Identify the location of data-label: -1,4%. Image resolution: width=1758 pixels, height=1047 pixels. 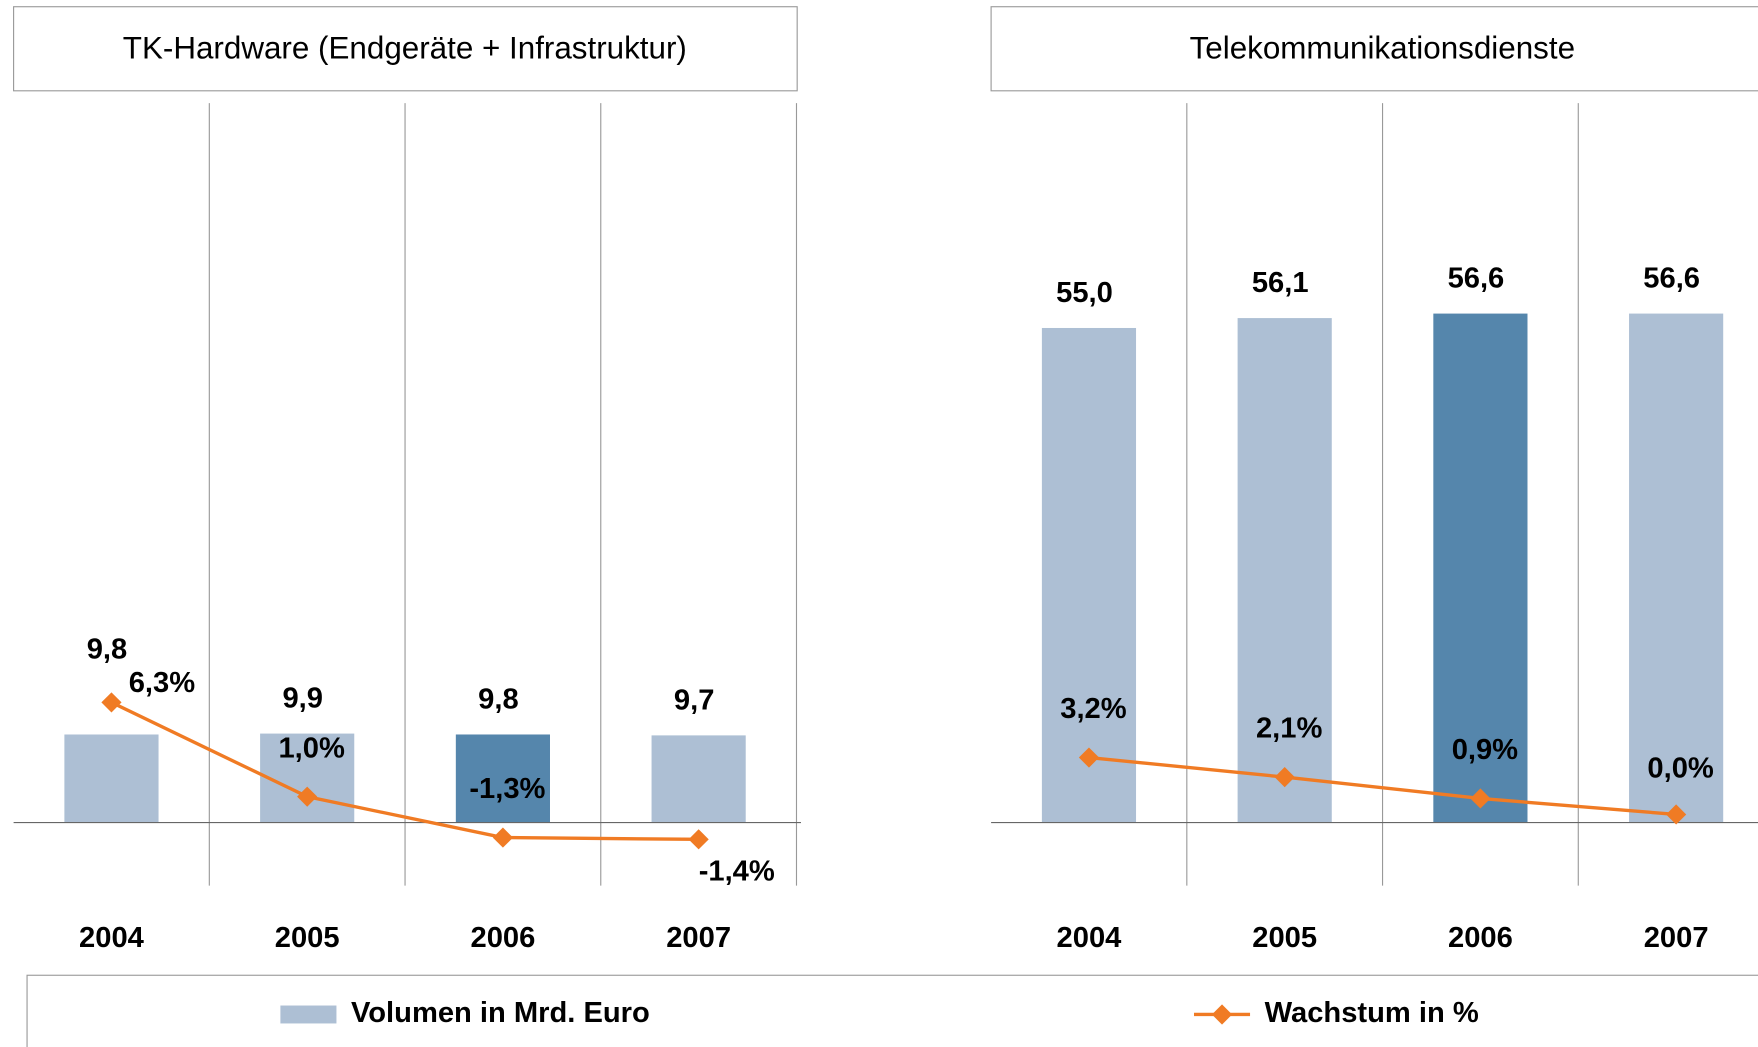
(737, 872).